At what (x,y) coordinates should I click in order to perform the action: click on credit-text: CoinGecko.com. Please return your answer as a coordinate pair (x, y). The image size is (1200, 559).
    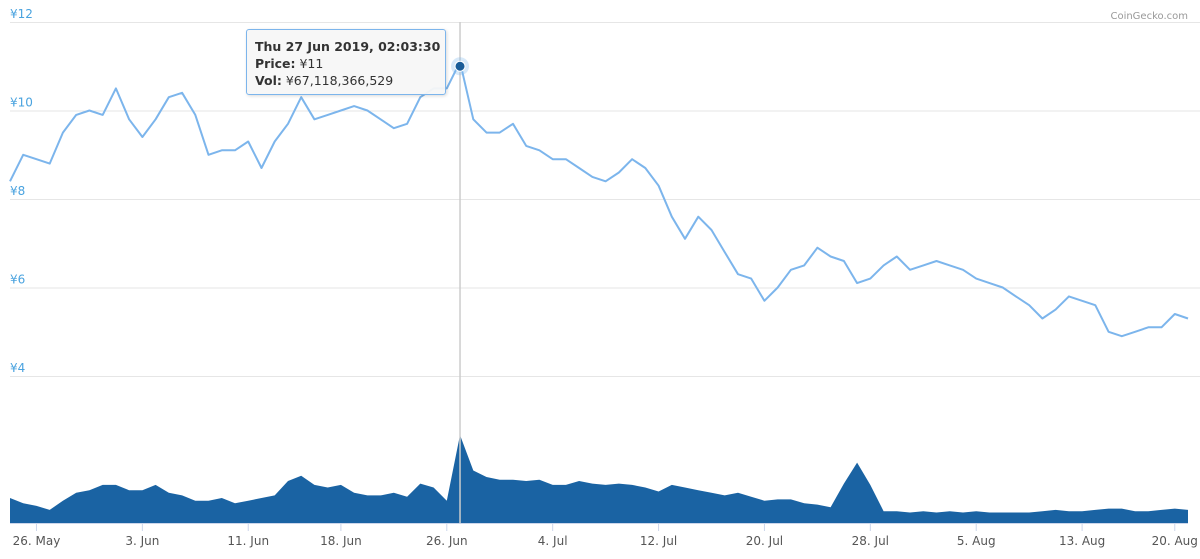
    Looking at the image, I should click on (1149, 16).